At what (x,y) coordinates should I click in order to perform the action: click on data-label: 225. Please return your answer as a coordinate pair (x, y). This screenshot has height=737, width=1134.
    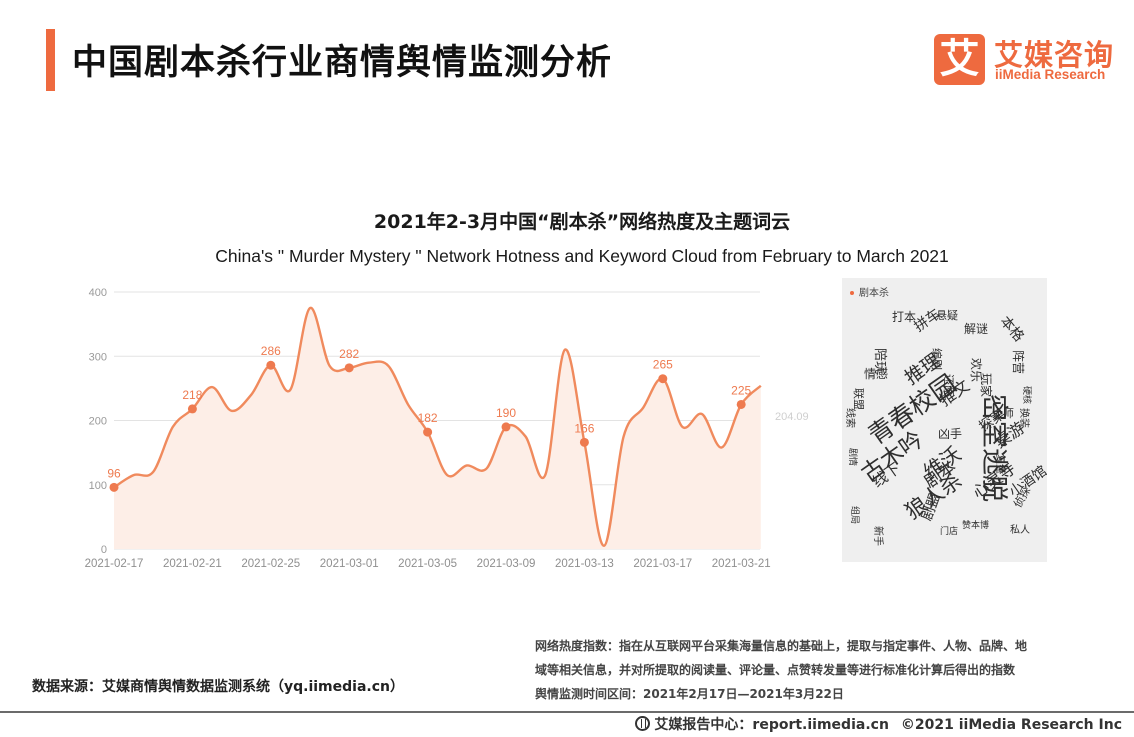
    Looking at the image, I should click on (741, 390).